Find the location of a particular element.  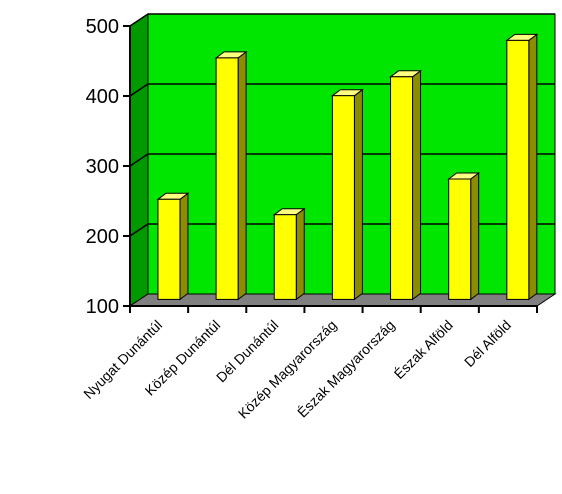

x-tick-label: Észak Alföld is located at coordinates (423, 349).